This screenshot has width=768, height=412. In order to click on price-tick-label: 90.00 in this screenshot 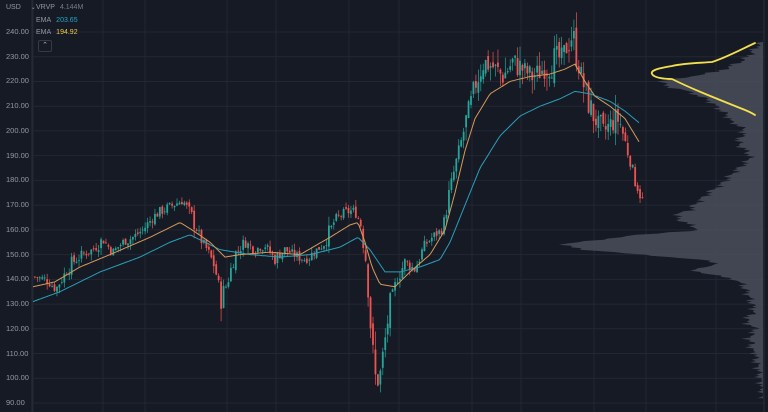, I will do `click(15, 402)`.